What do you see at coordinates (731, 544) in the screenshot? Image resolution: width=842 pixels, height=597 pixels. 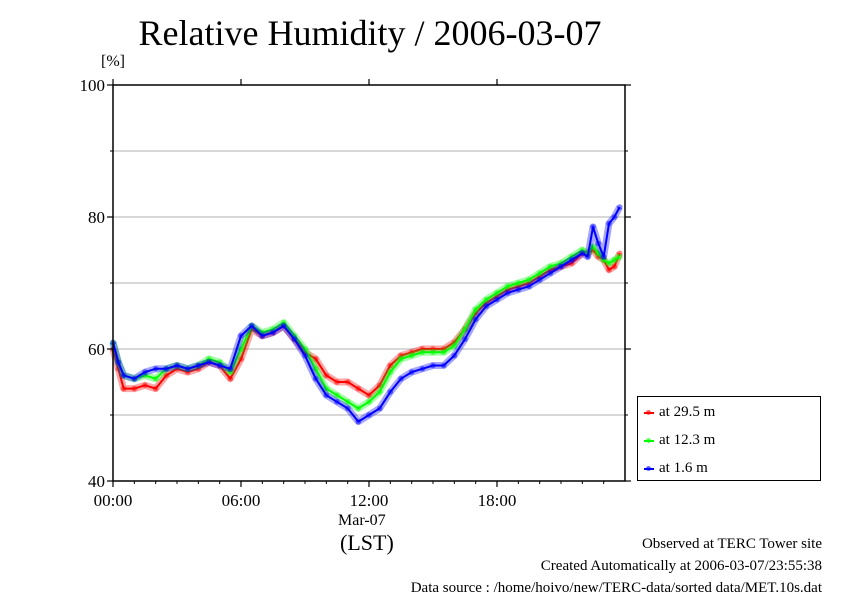 I see `footer-site: Observed at TERC Tower site` at bounding box center [731, 544].